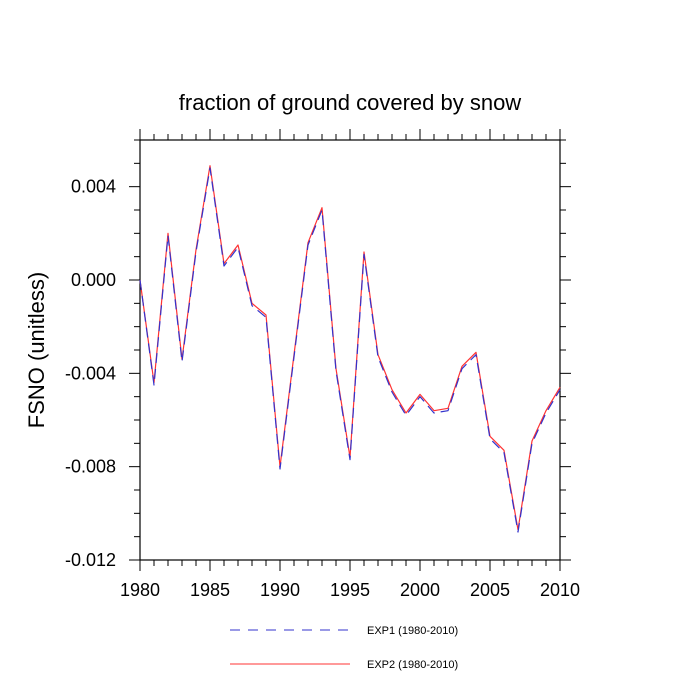 The height and width of the screenshot is (700, 700). Describe the element at coordinates (344, 648) in the screenshot. I see `legend: EXP1 (1980-2010) EXP2 (1980-2010)` at that location.